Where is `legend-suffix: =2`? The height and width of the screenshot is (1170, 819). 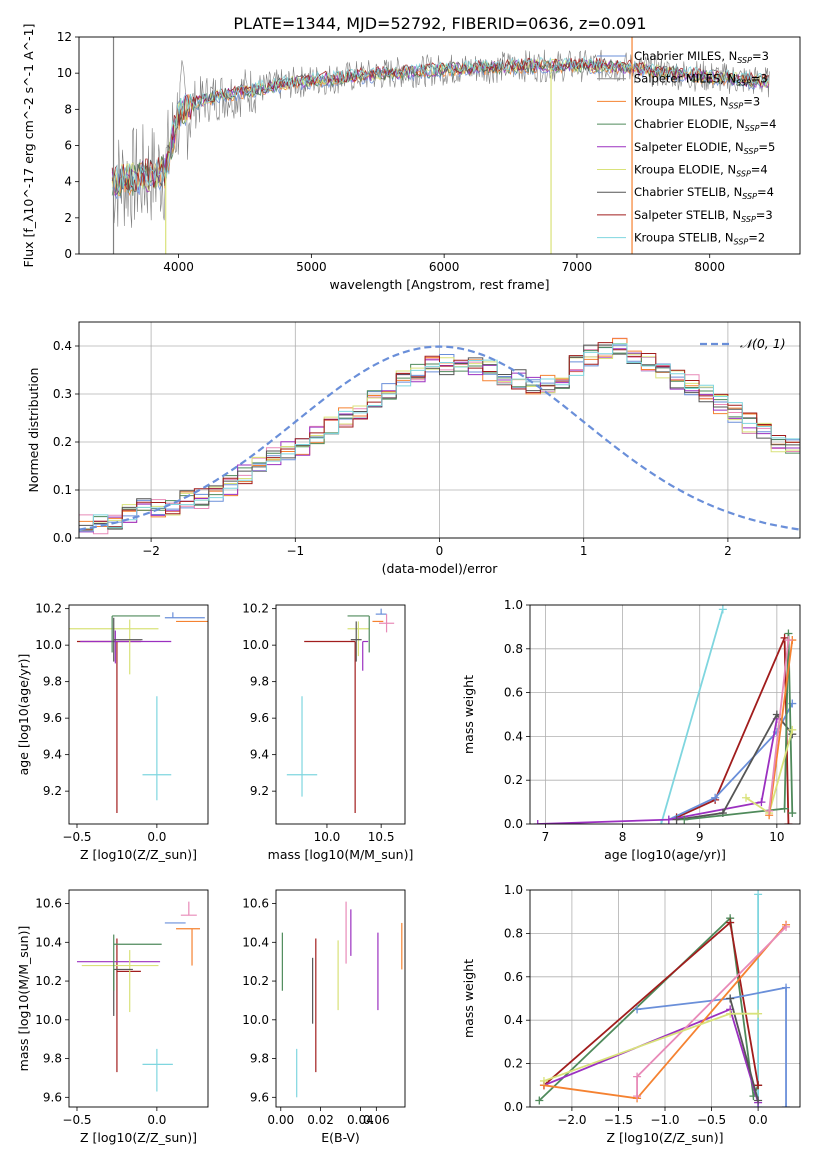 legend-suffix: =2 is located at coordinates (756, 238).